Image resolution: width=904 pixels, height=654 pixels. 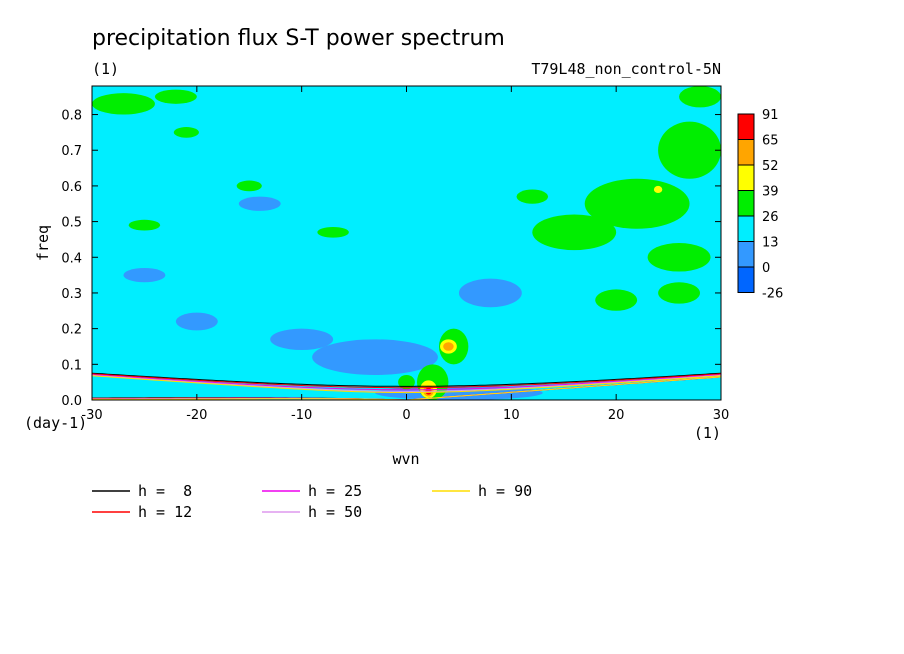 What do you see at coordinates (626, 69) in the screenshot?
I see `chart-subtitle-right: T79L48_non_control-5N` at bounding box center [626, 69].